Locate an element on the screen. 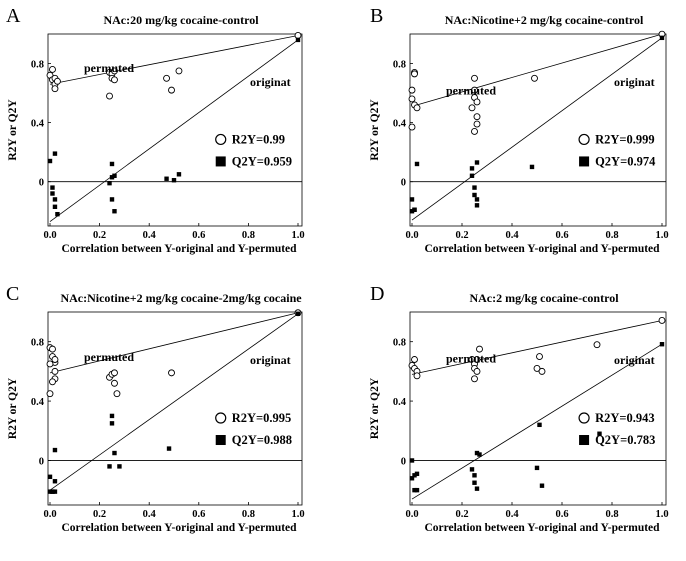  legend-q2y-label: Q2Y=0.974 is located at coordinates (625, 161).